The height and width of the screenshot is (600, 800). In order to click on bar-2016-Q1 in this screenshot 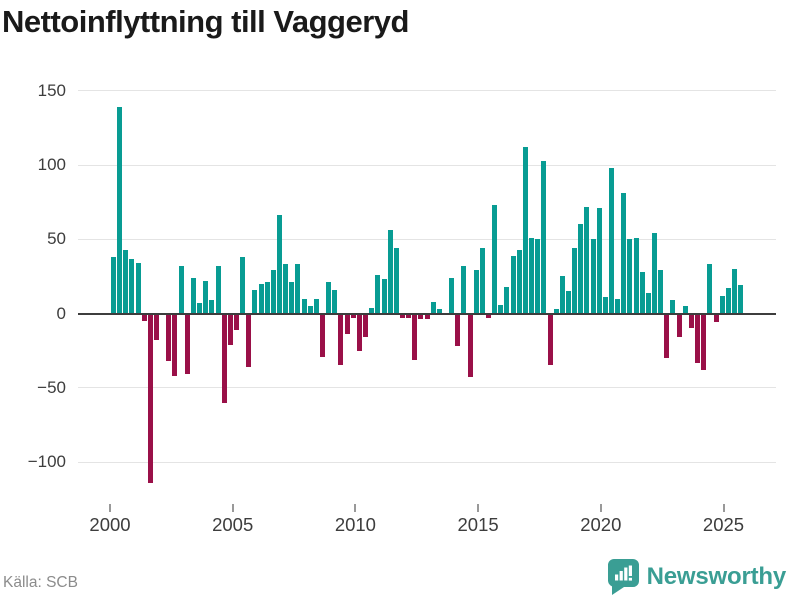, I will do `click(507, 300)`.